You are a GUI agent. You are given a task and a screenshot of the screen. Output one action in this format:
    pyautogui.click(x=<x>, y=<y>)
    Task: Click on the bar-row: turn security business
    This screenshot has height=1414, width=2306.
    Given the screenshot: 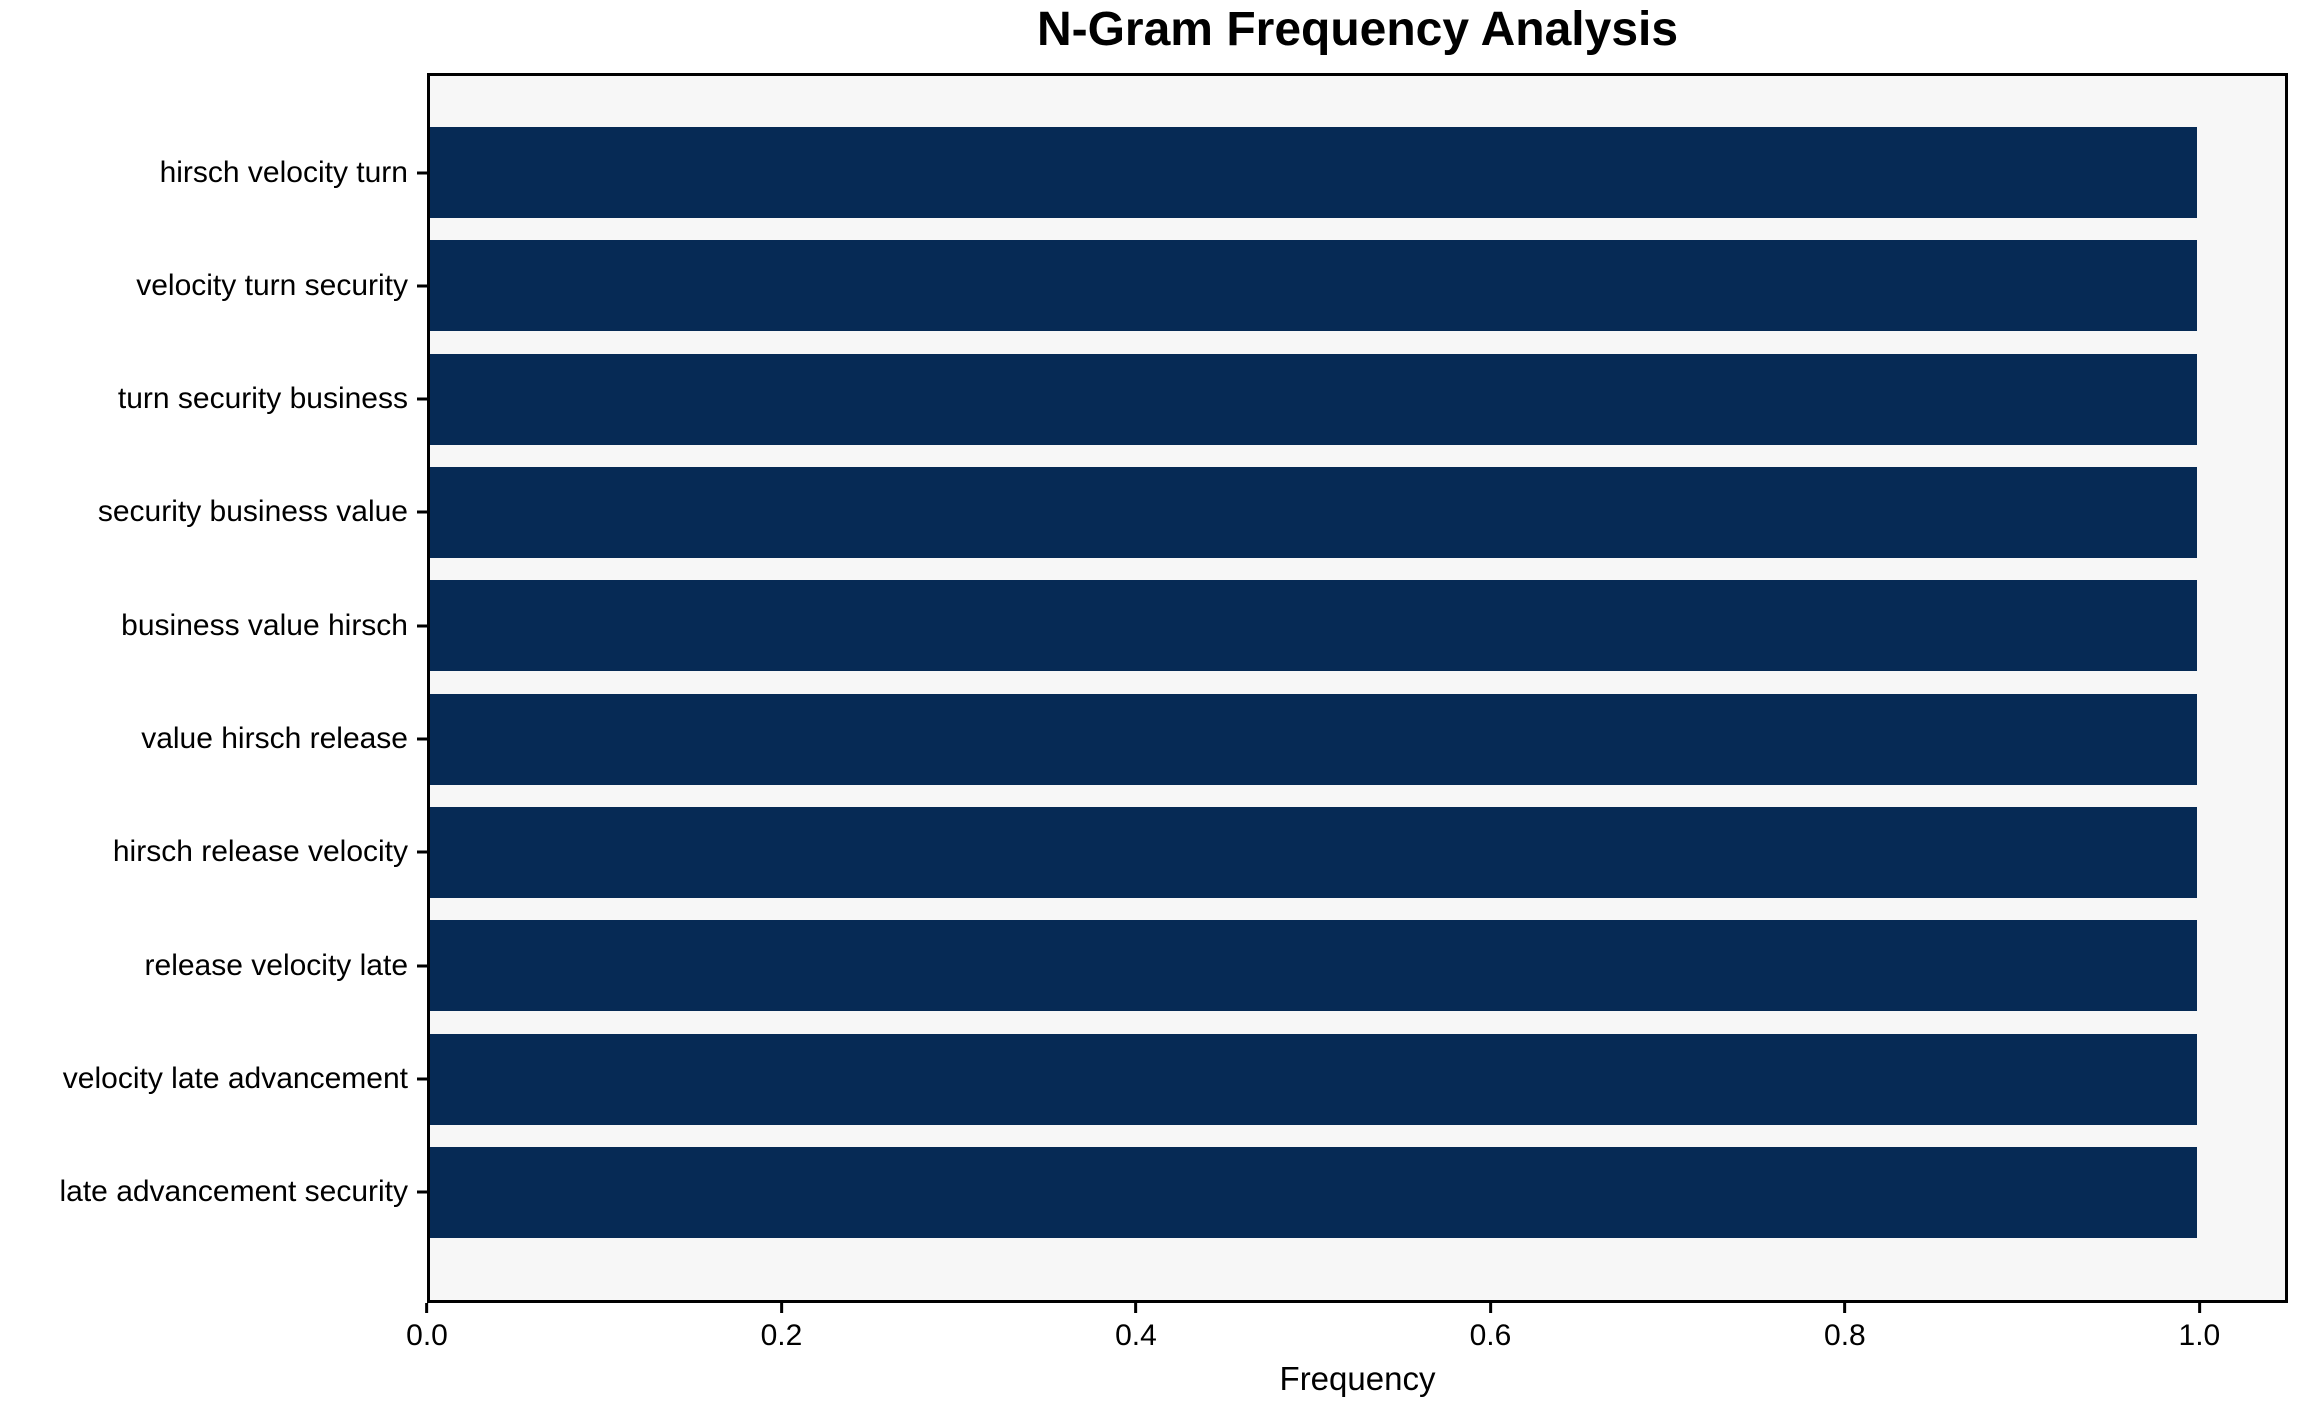 What is the action you would take?
    pyautogui.click(x=1201, y=399)
    